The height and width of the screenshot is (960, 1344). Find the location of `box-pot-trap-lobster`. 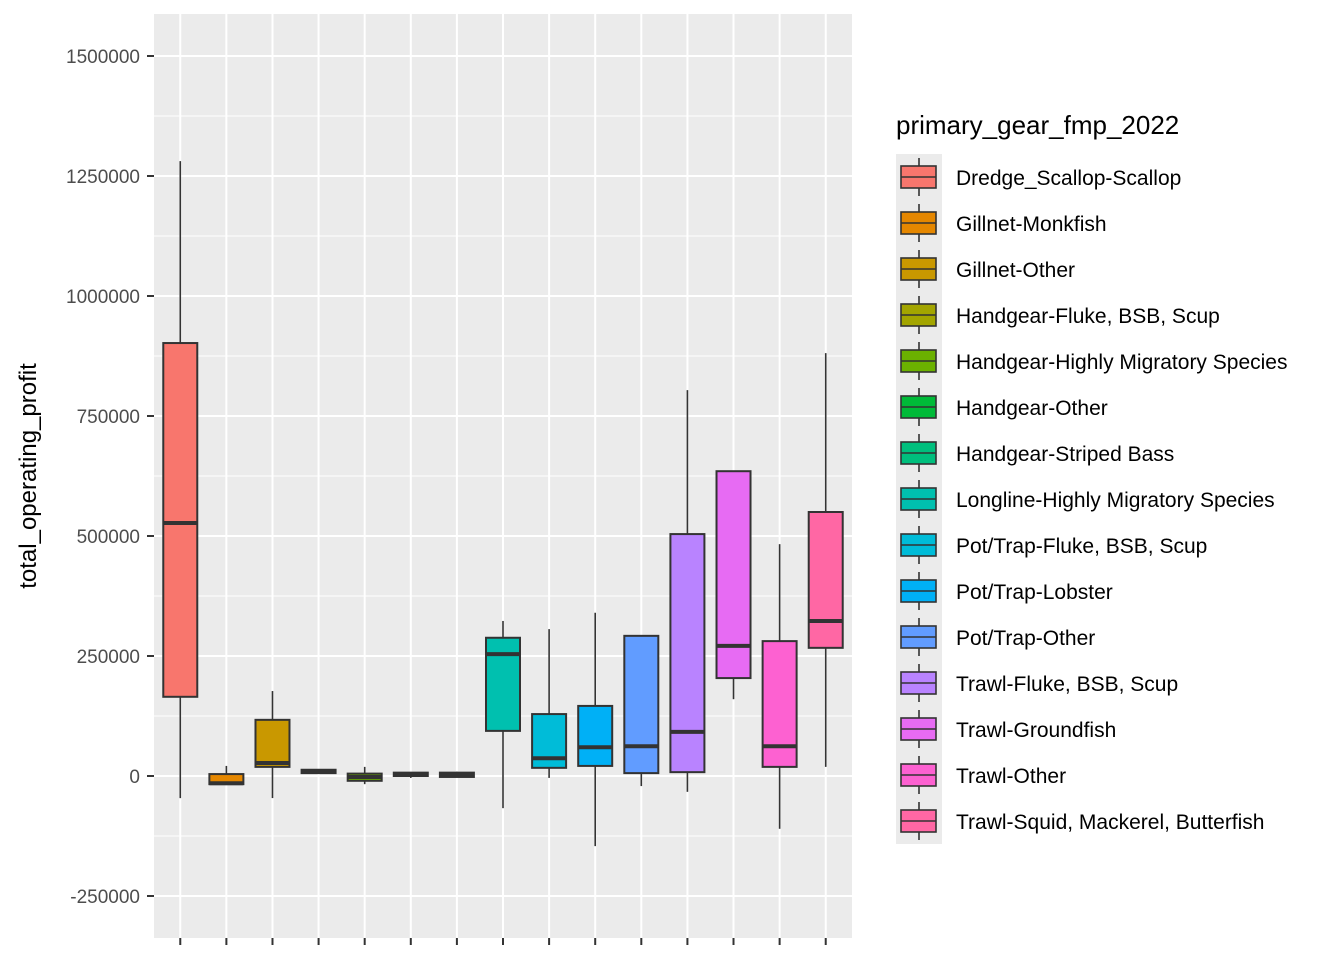

box-pot-trap-lobster is located at coordinates (595, 729).